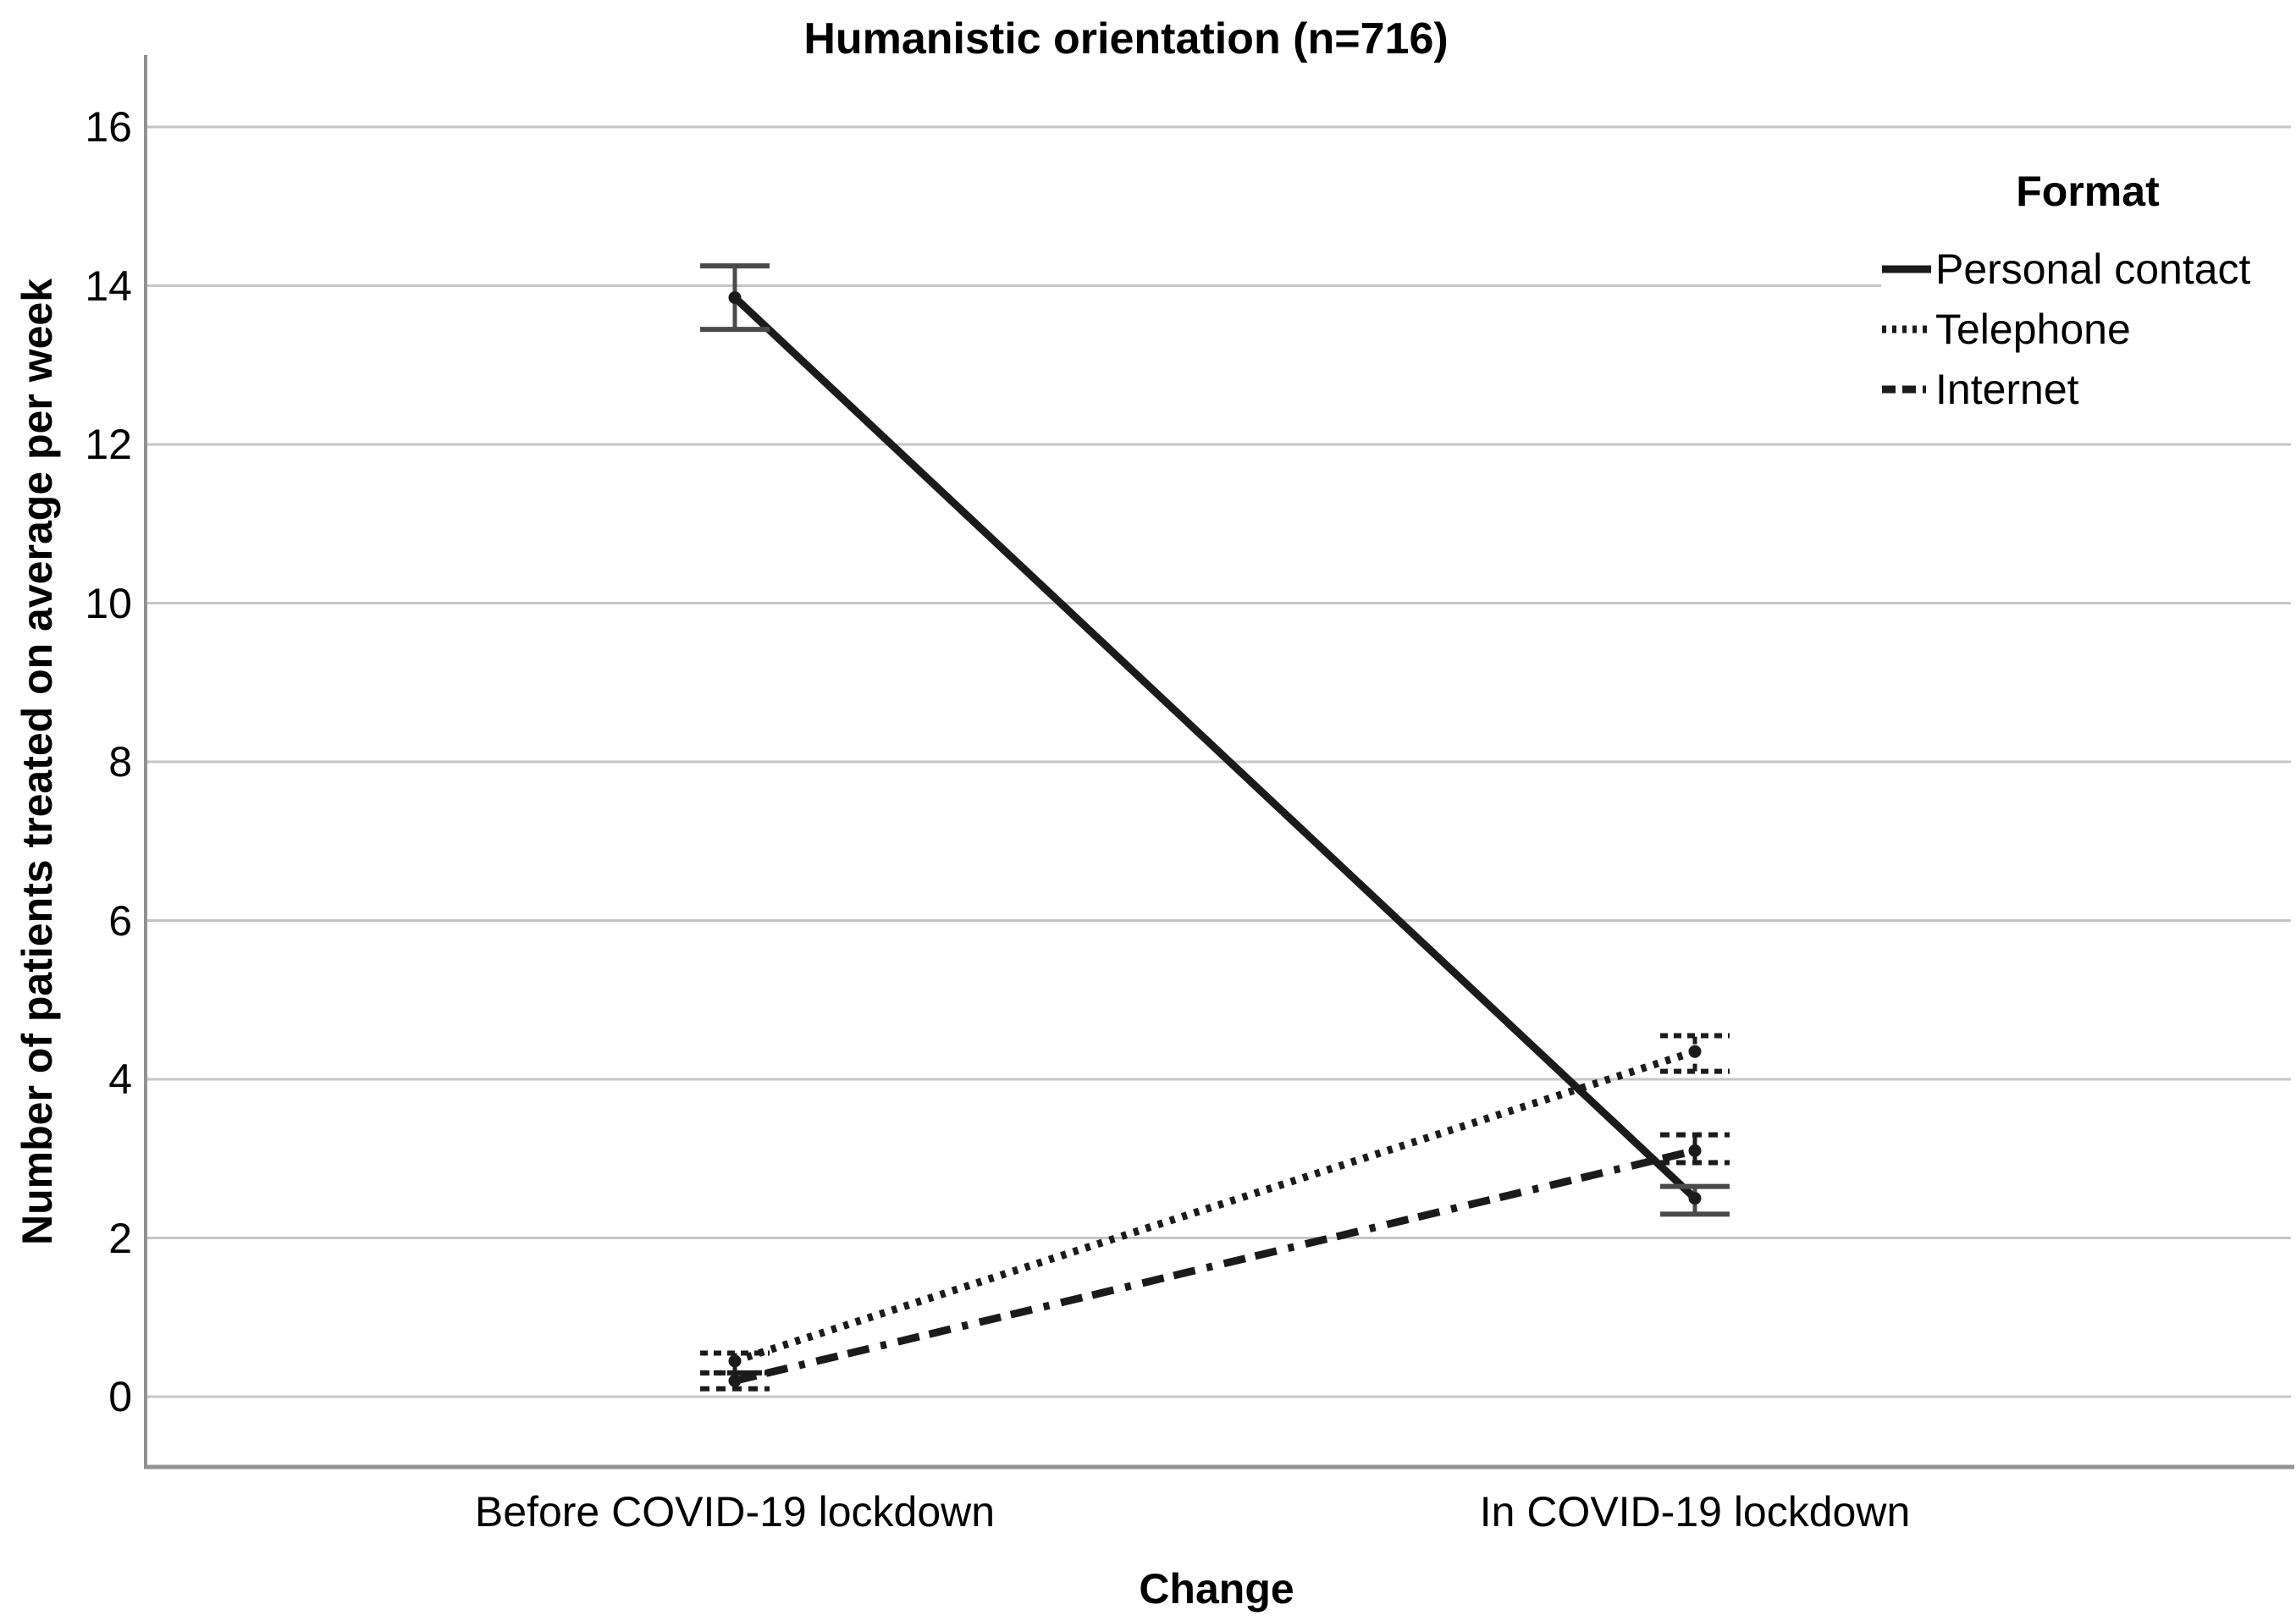  I want to click on legend-items: Personal contact Telephone Internet, so click(2087, 329).